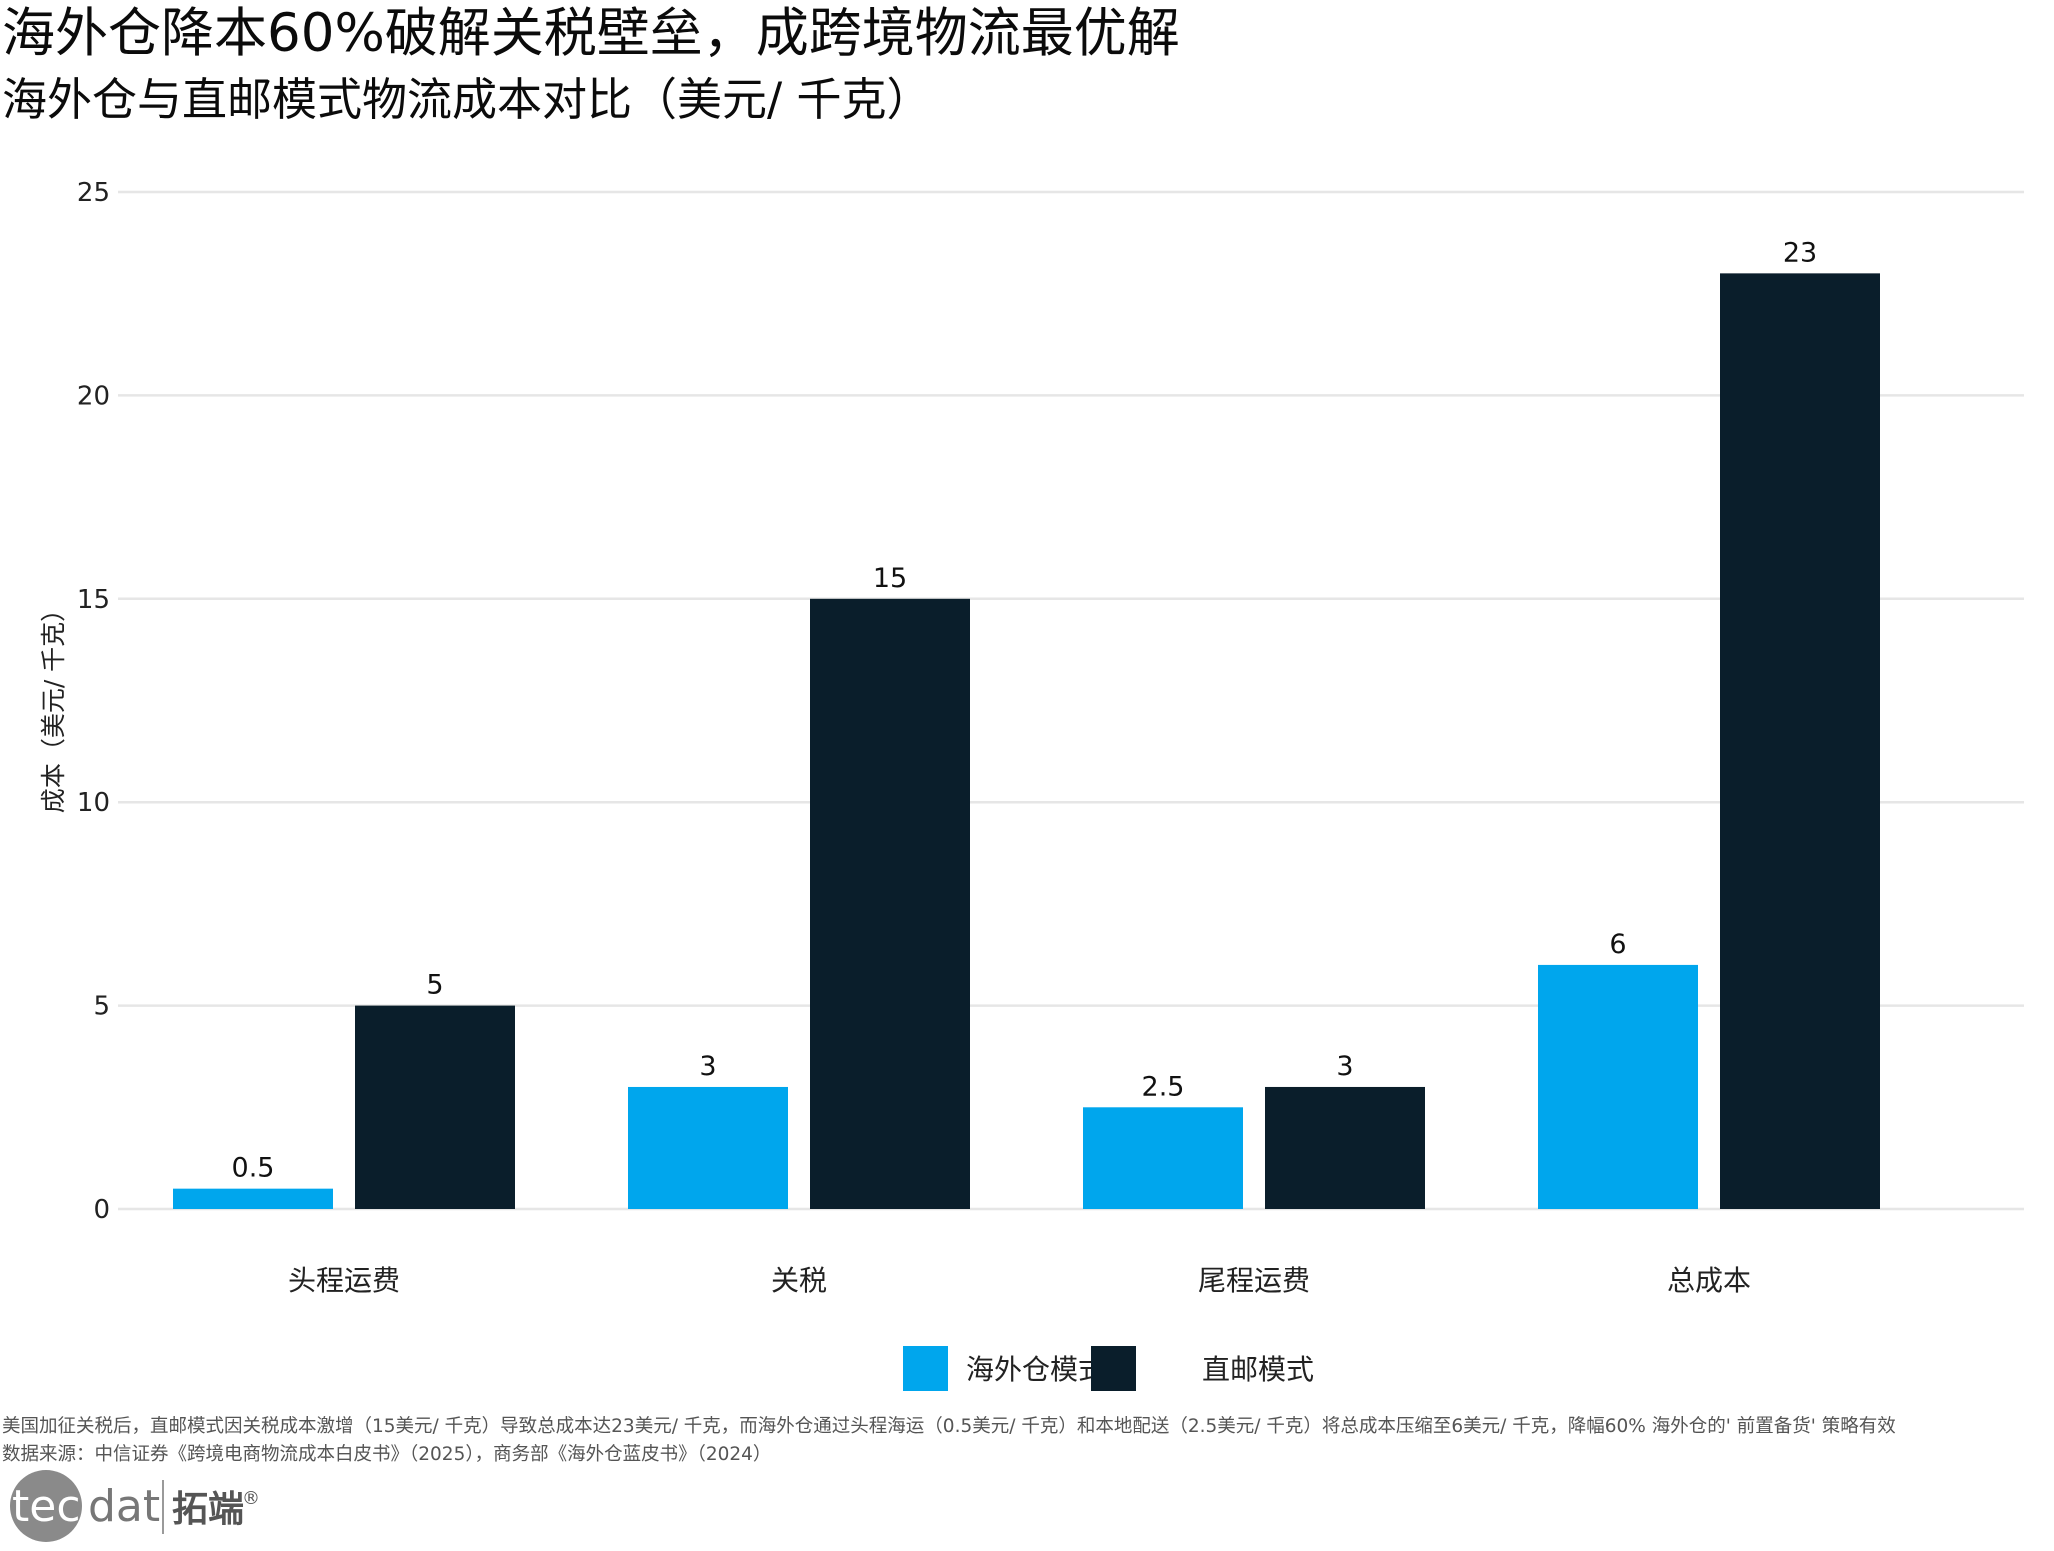 This screenshot has width=2054, height=1551. What do you see at coordinates (344, 1280) in the screenshot?
I see `x-tick-label: 头程运费` at bounding box center [344, 1280].